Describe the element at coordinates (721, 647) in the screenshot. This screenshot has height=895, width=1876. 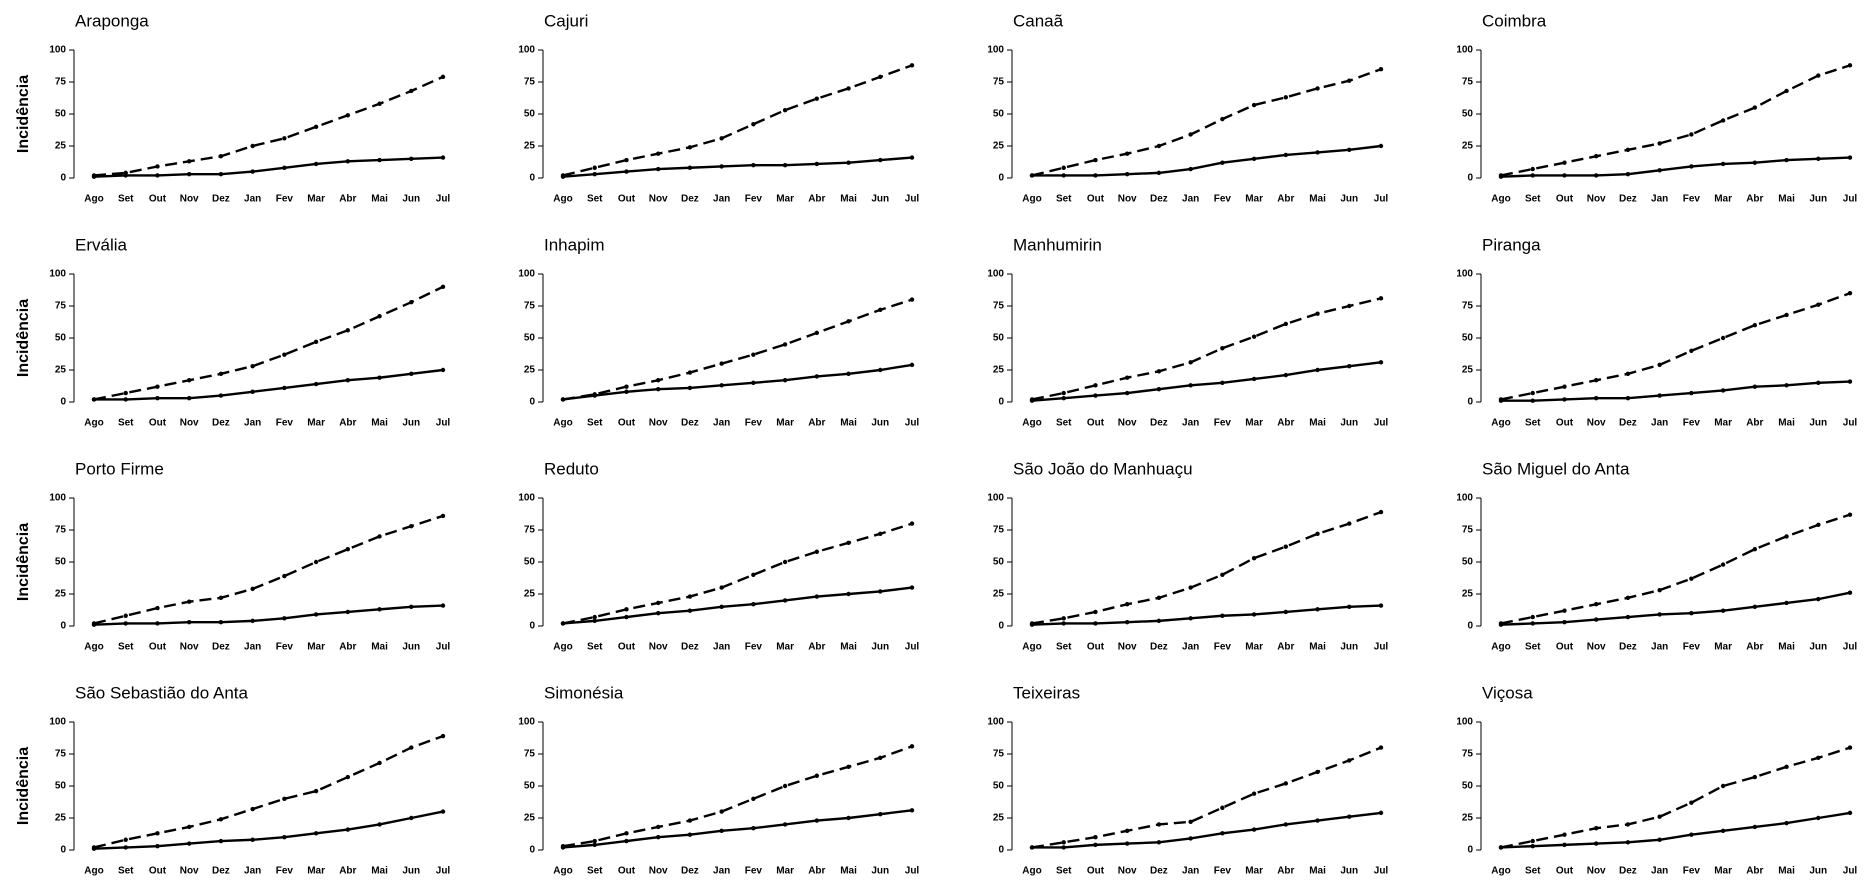
I see `x-tick-label: Jan` at that location.